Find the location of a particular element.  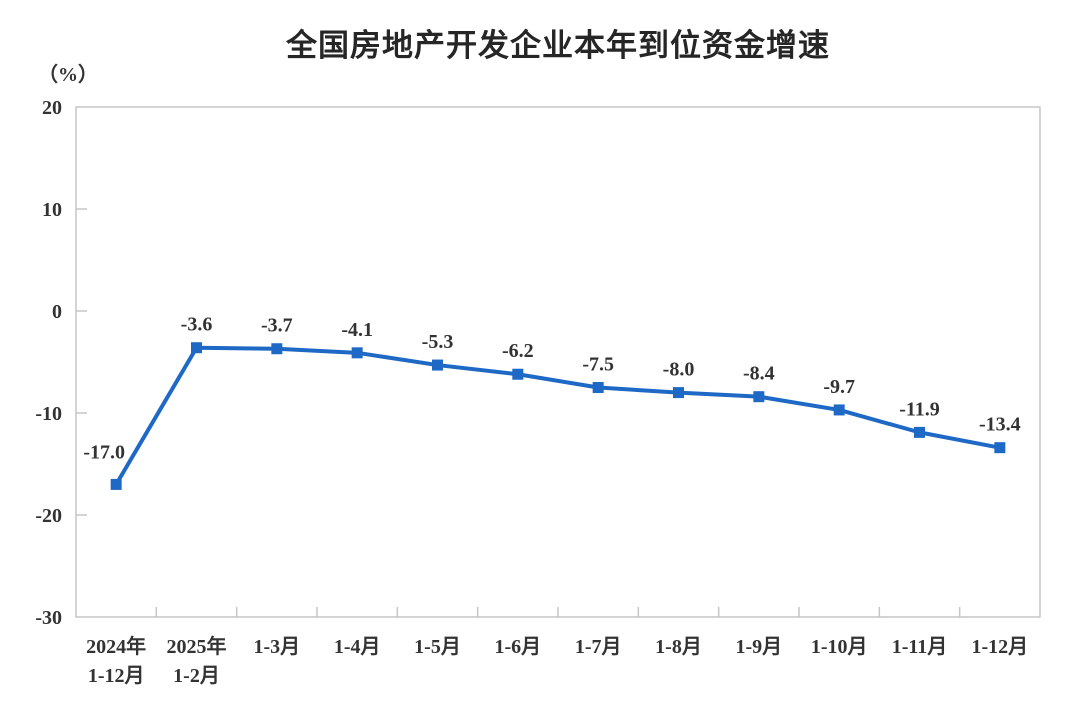

x-tick-label: 2024年 1-12月 is located at coordinates (116, 660).